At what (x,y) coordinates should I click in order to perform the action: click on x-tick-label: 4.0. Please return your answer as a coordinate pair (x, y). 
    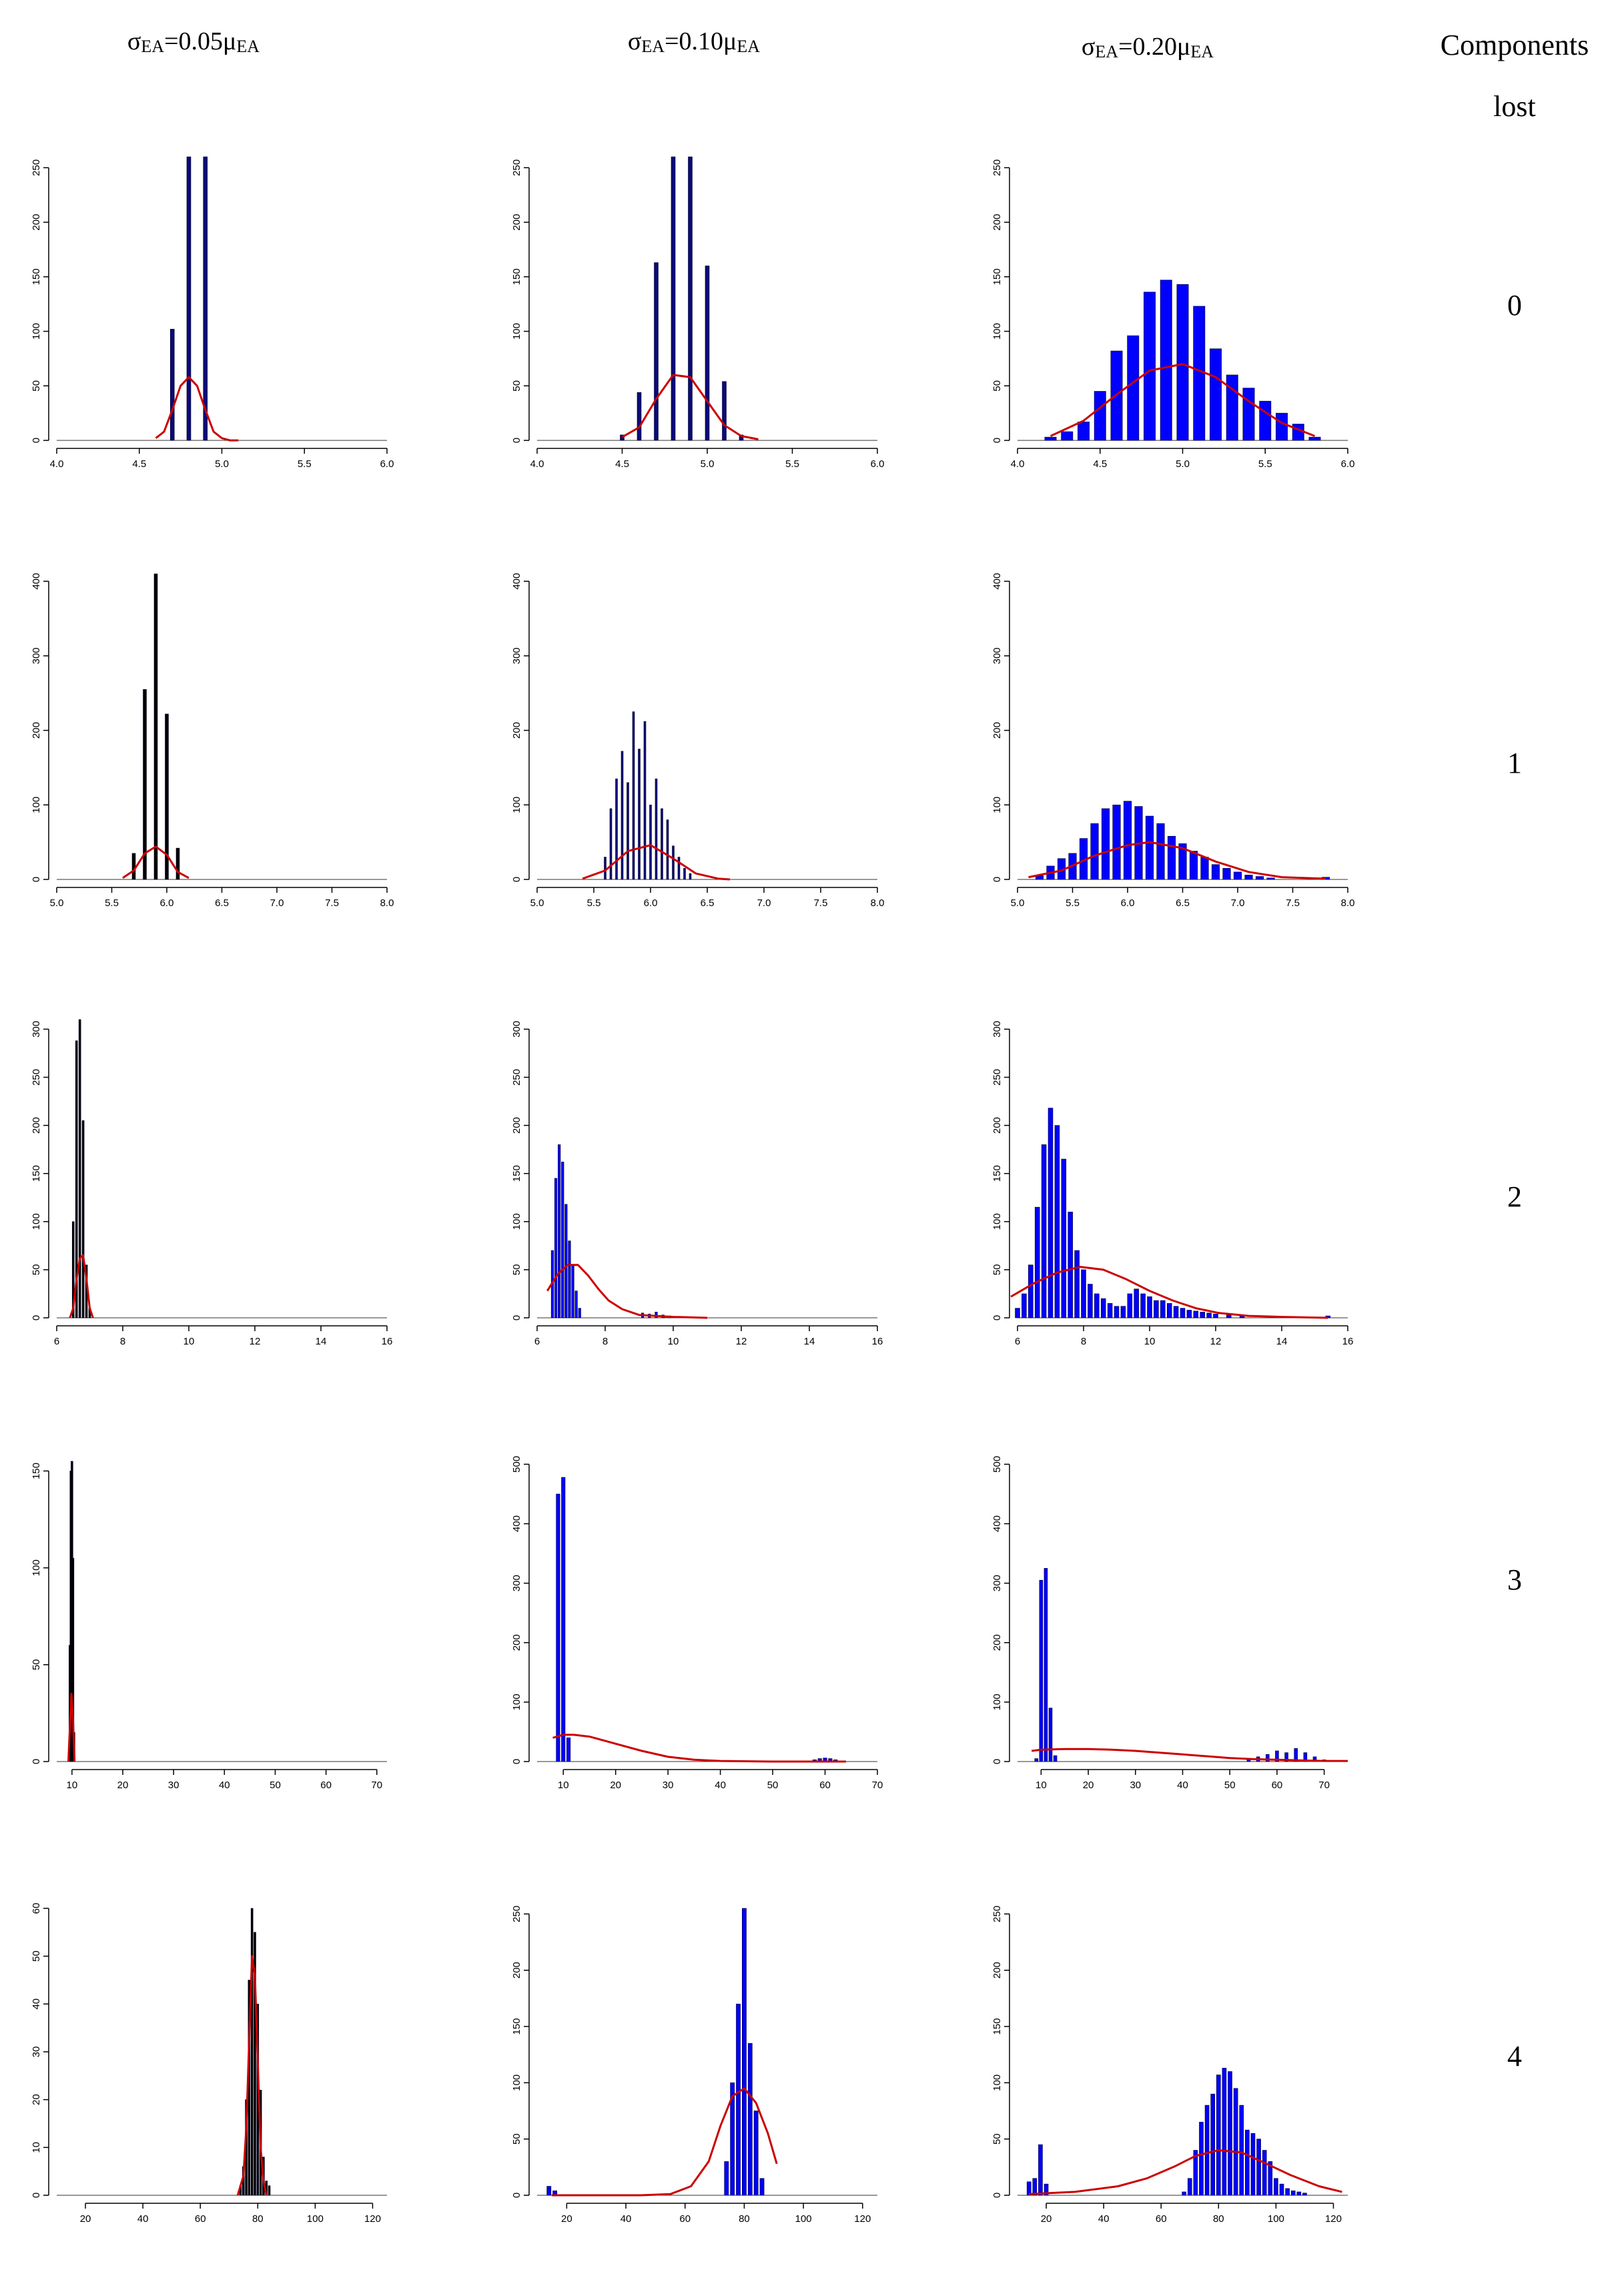
    Looking at the image, I should click on (57, 464).